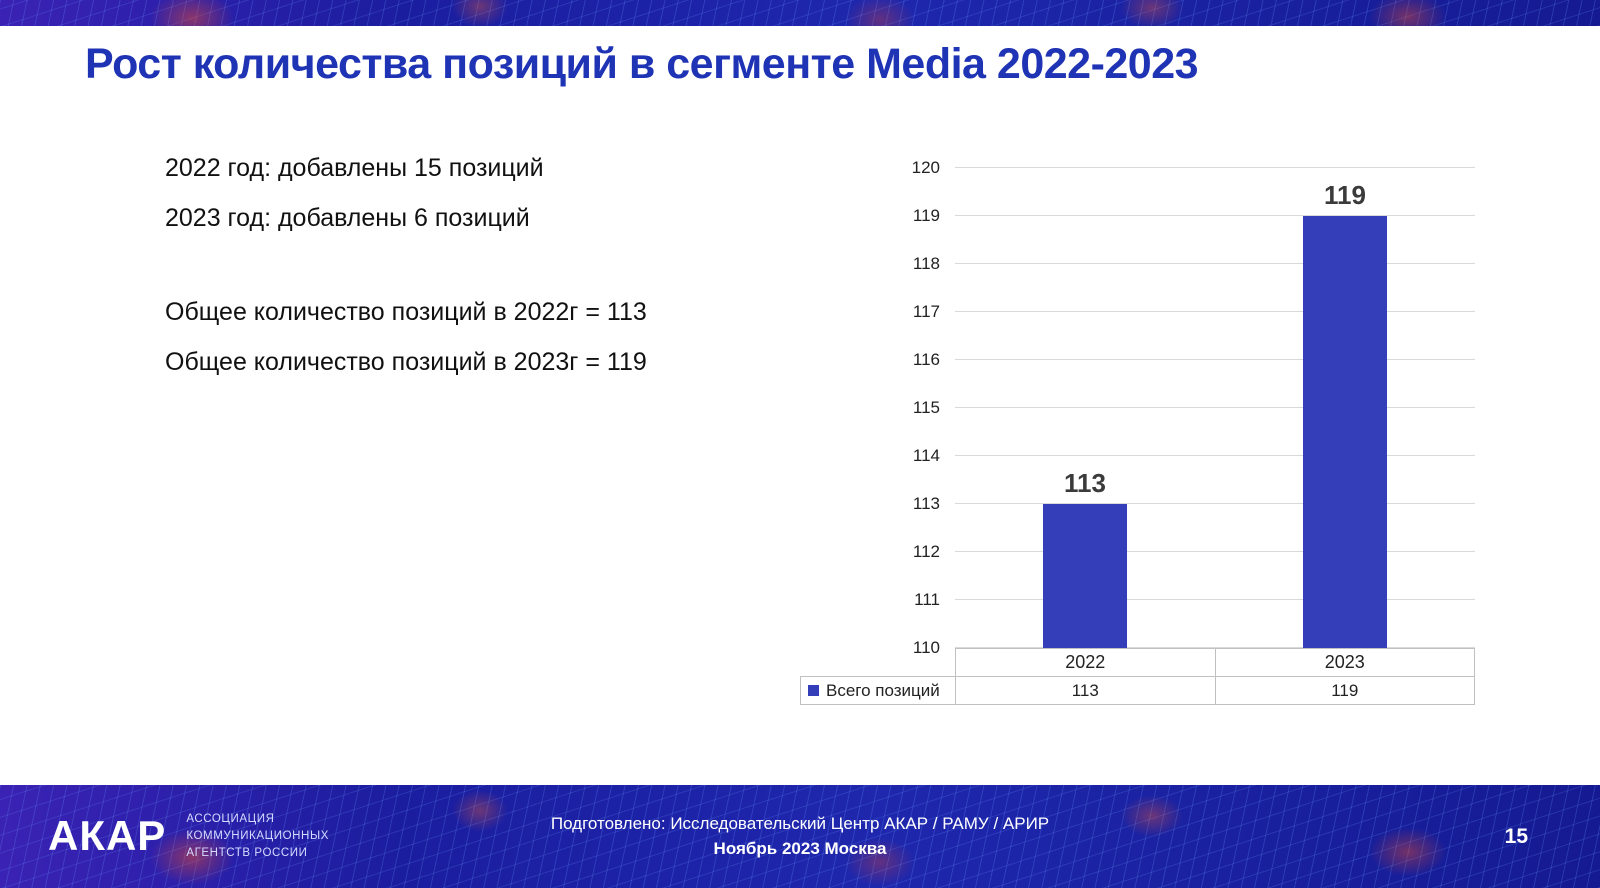  I want to click on category-row: 2022 2023, so click(1215, 662).